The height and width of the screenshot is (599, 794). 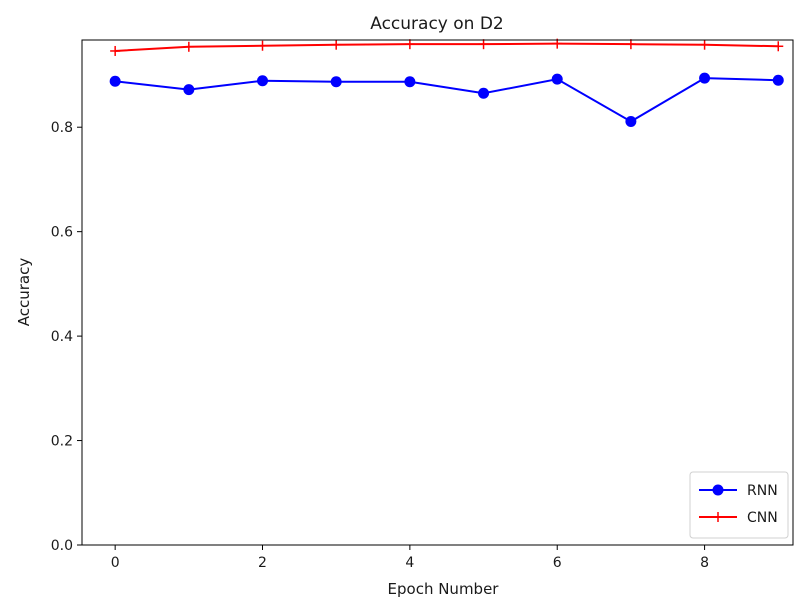 What do you see at coordinates (718, 490) in the screenshot?
I see `legend-rnn-marker` at bounding box center [718, 490].